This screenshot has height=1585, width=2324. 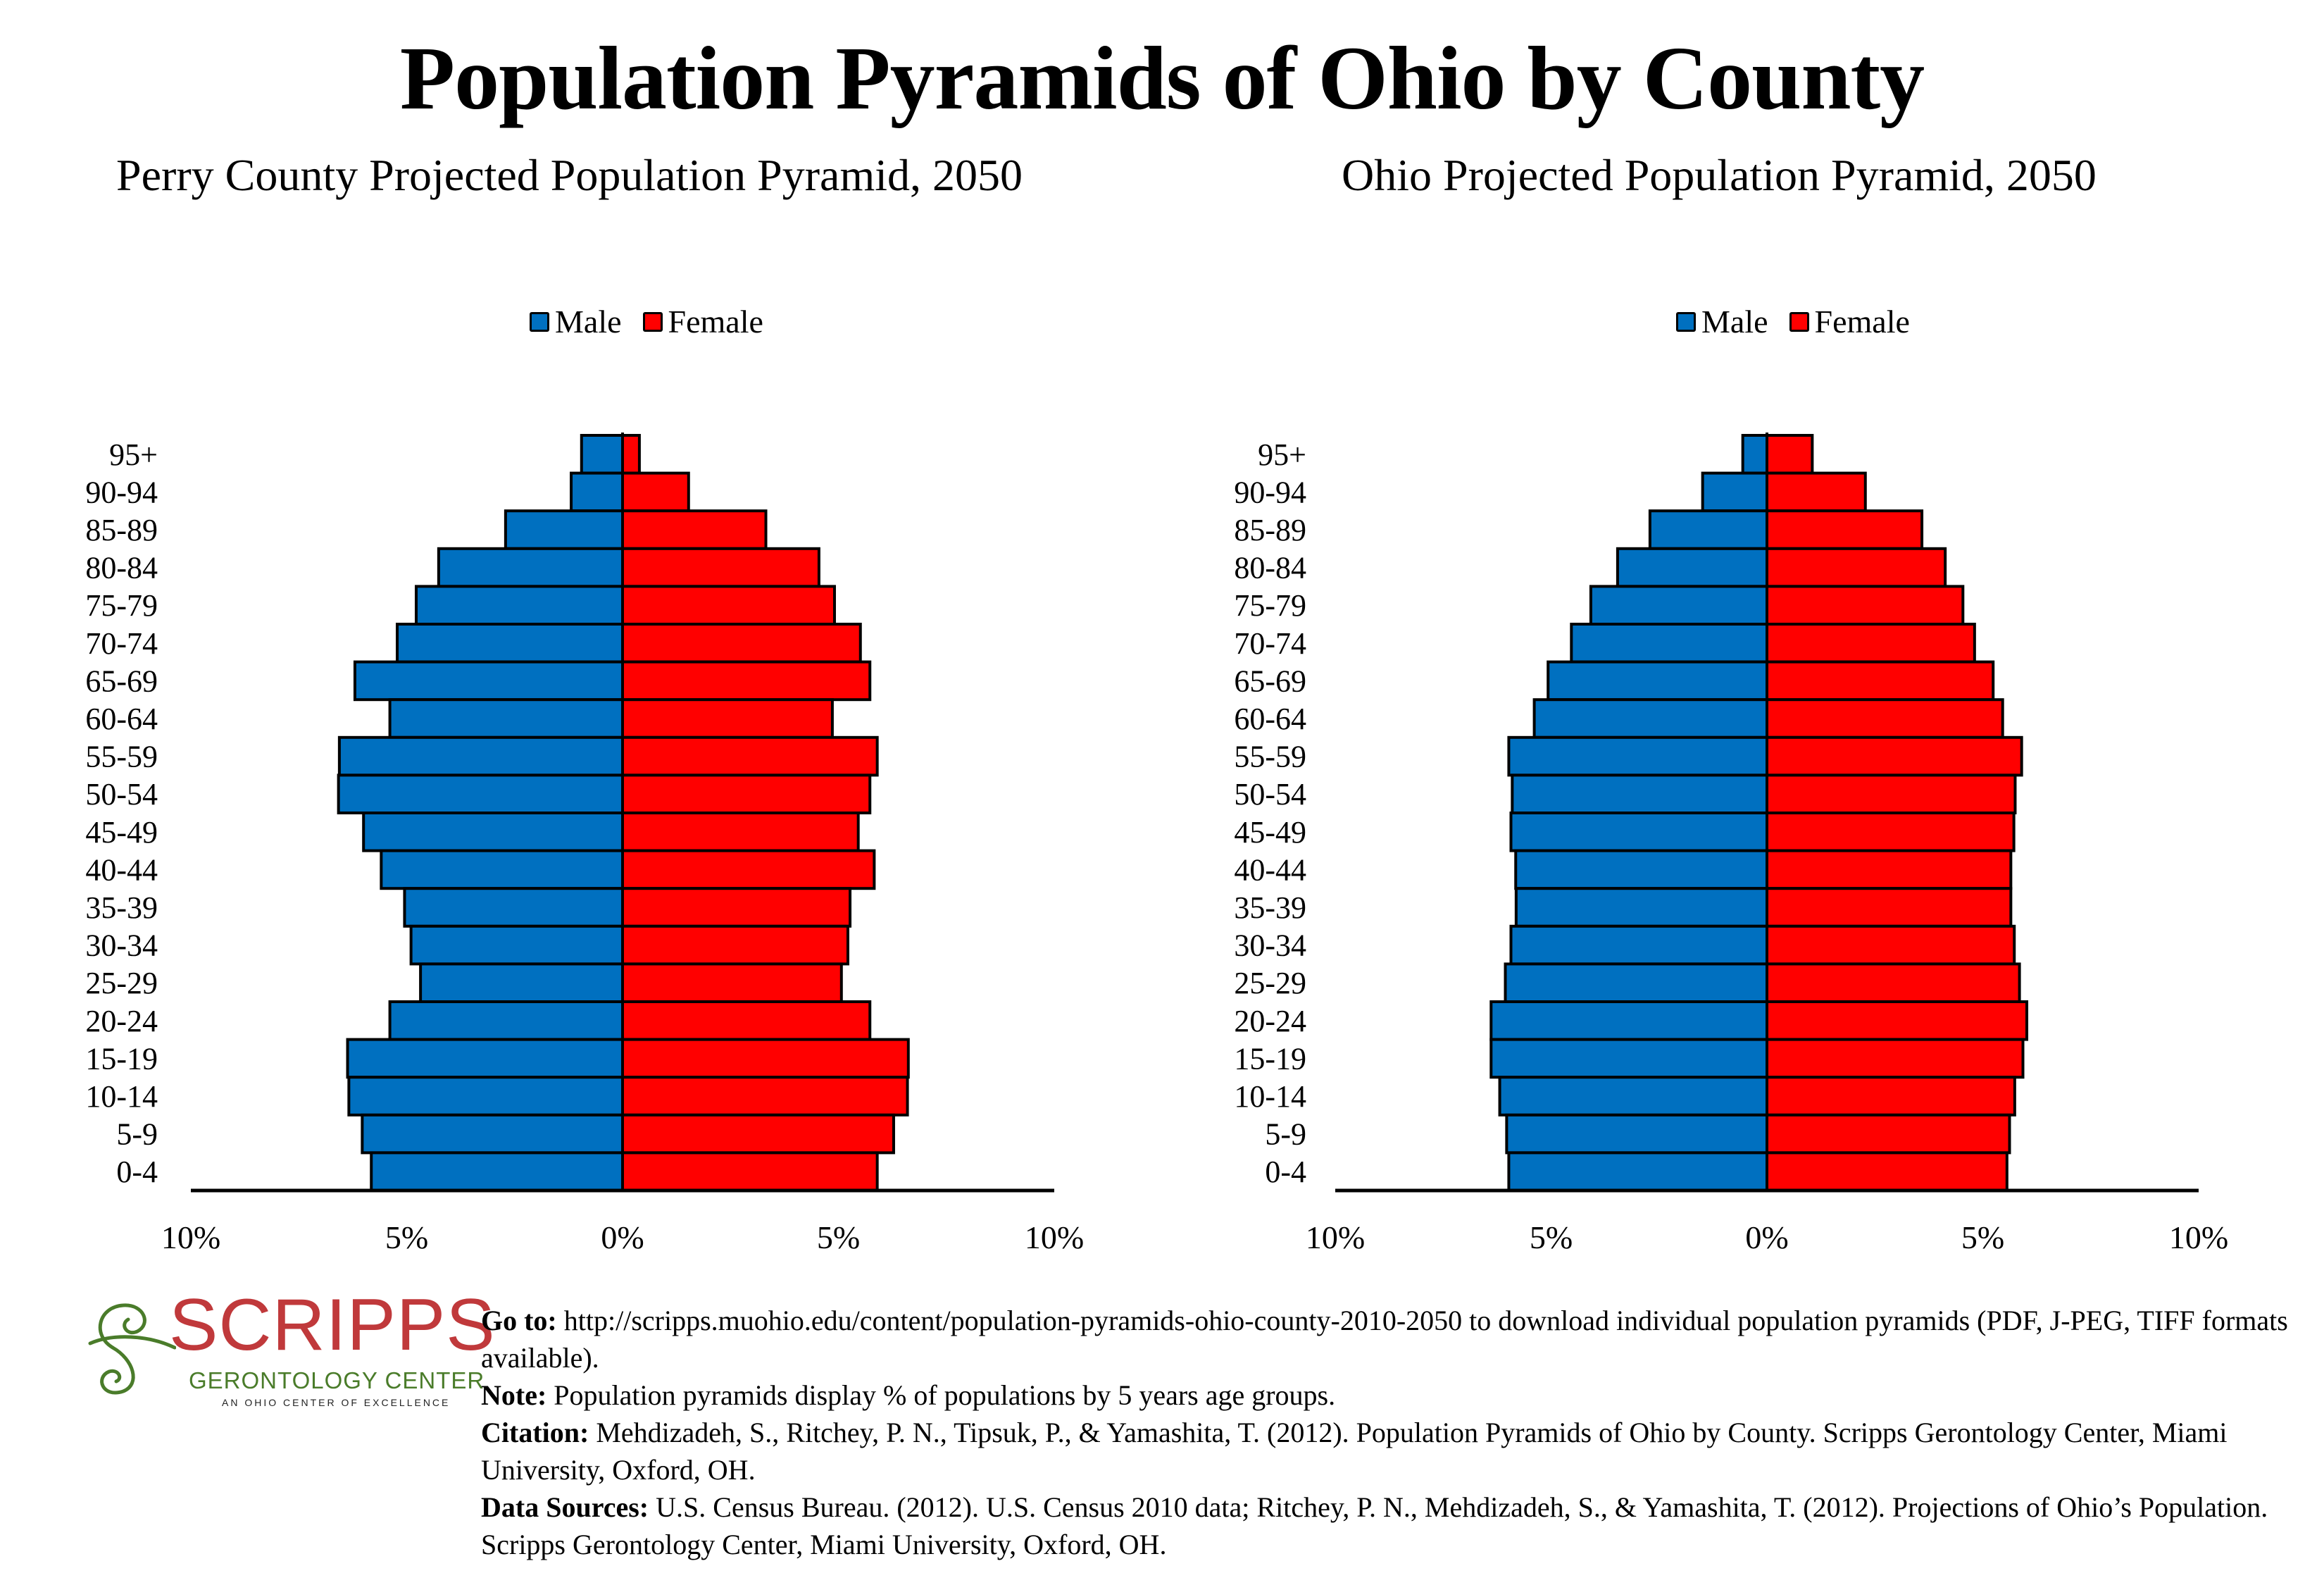 What do you see at coordinates (1270, 945) in the screenshot?
I see `ohio-age-label: 30-34` at bounding box center [1270, 945].